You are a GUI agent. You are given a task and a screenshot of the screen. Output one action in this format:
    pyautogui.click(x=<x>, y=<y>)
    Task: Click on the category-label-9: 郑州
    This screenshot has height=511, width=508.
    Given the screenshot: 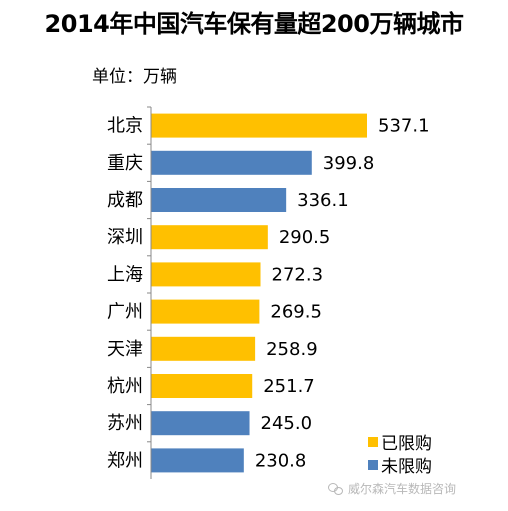 What is the action you would take?
    pyautogui.click(x=125, y=460)
    